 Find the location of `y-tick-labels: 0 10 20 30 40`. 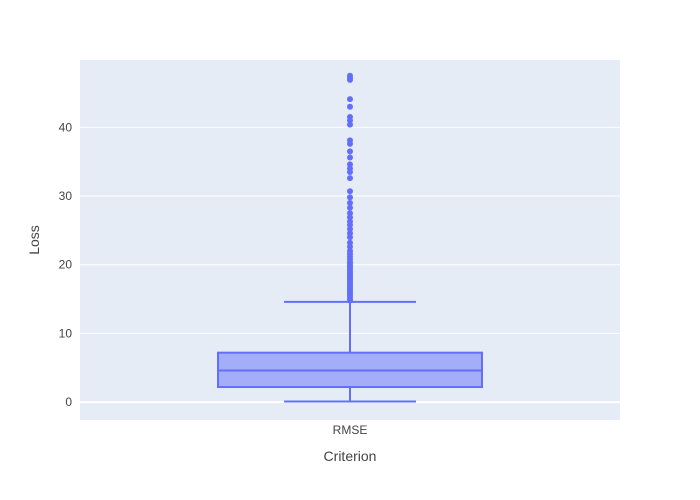

y-tick-labels: 0 10 20 30 40 is located at coordinates (66, 264).